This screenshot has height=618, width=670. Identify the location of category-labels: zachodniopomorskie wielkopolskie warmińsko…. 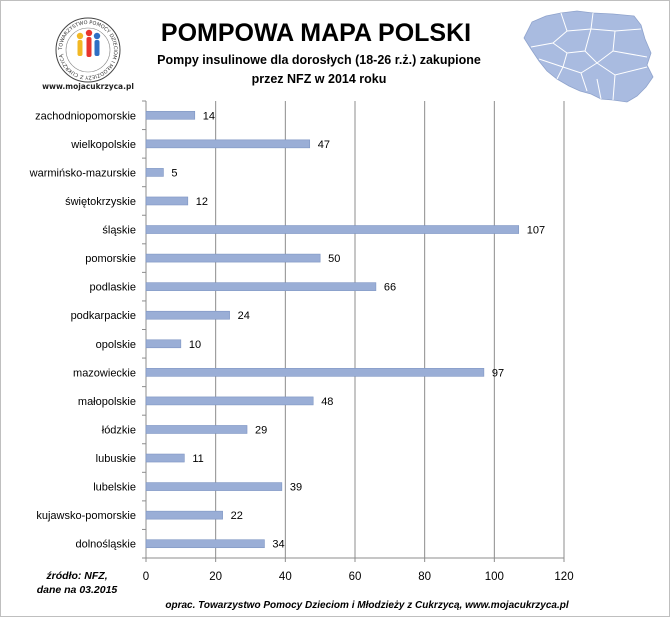
(82, 330).